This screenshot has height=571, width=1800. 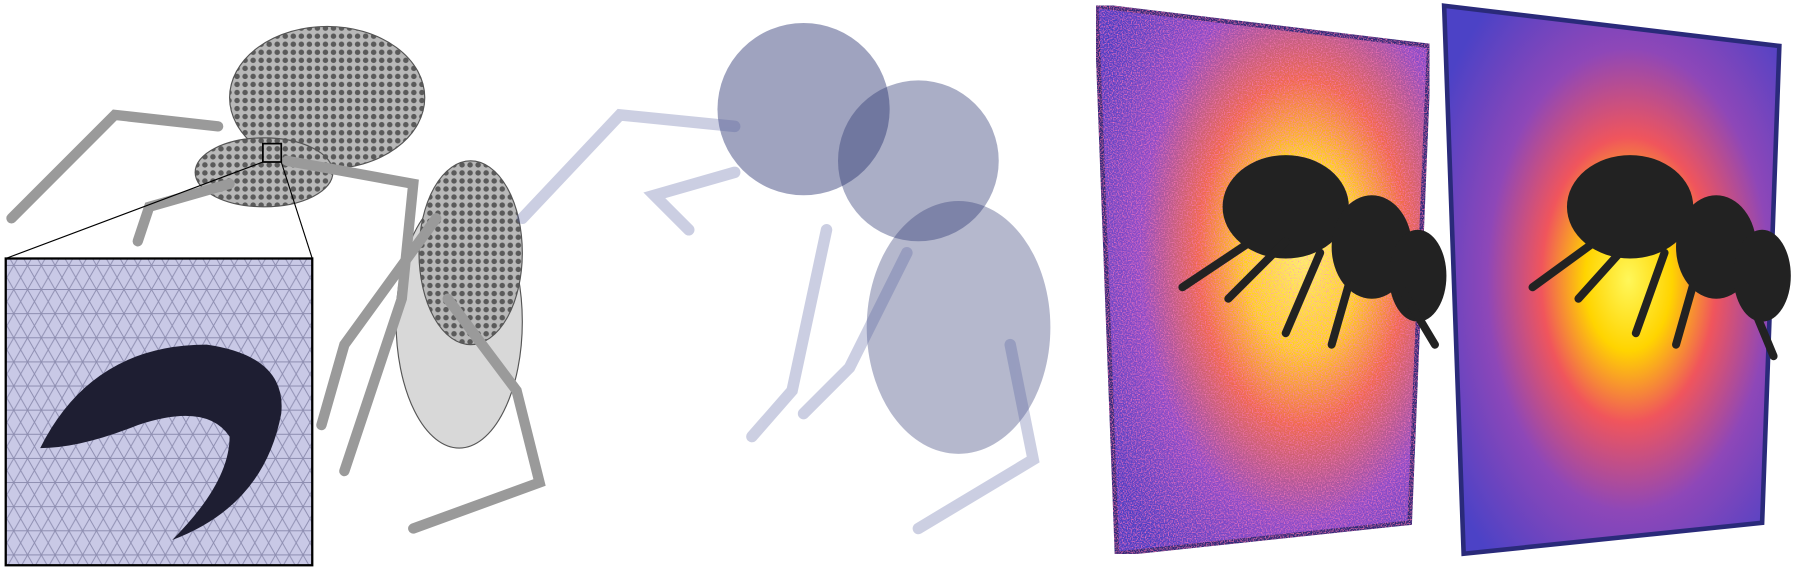 What do you see at coordinates (264, 172) in the screenshot?
I see `ant-mandible` at bounding box center [264, 172].